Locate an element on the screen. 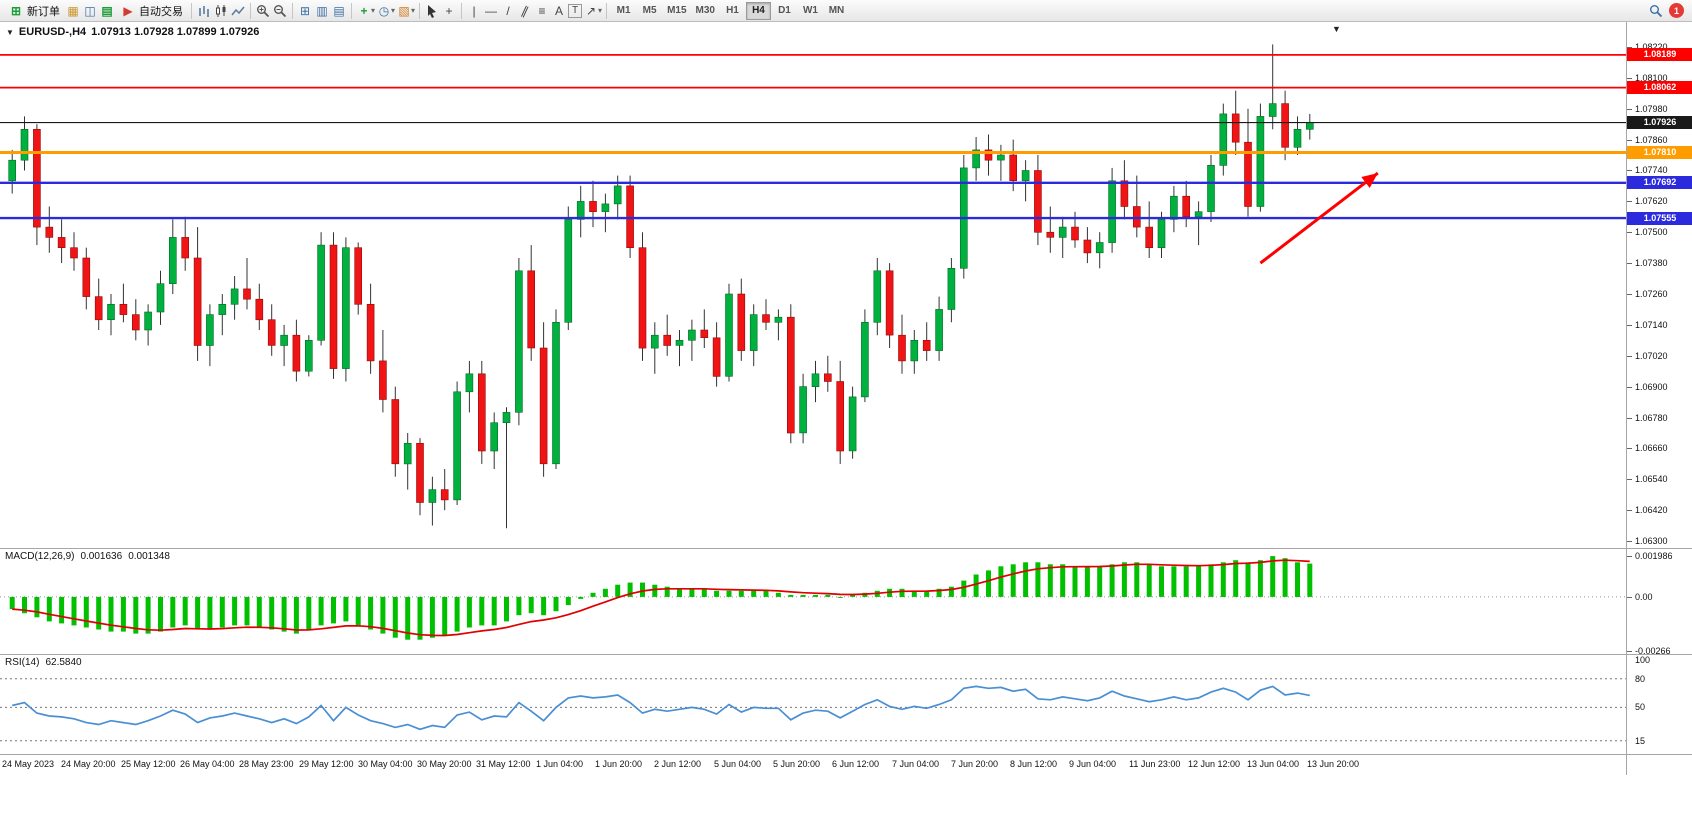 The image size is (1692, 838). collapse-icon: ▼ is located at coordinates (10, 32).